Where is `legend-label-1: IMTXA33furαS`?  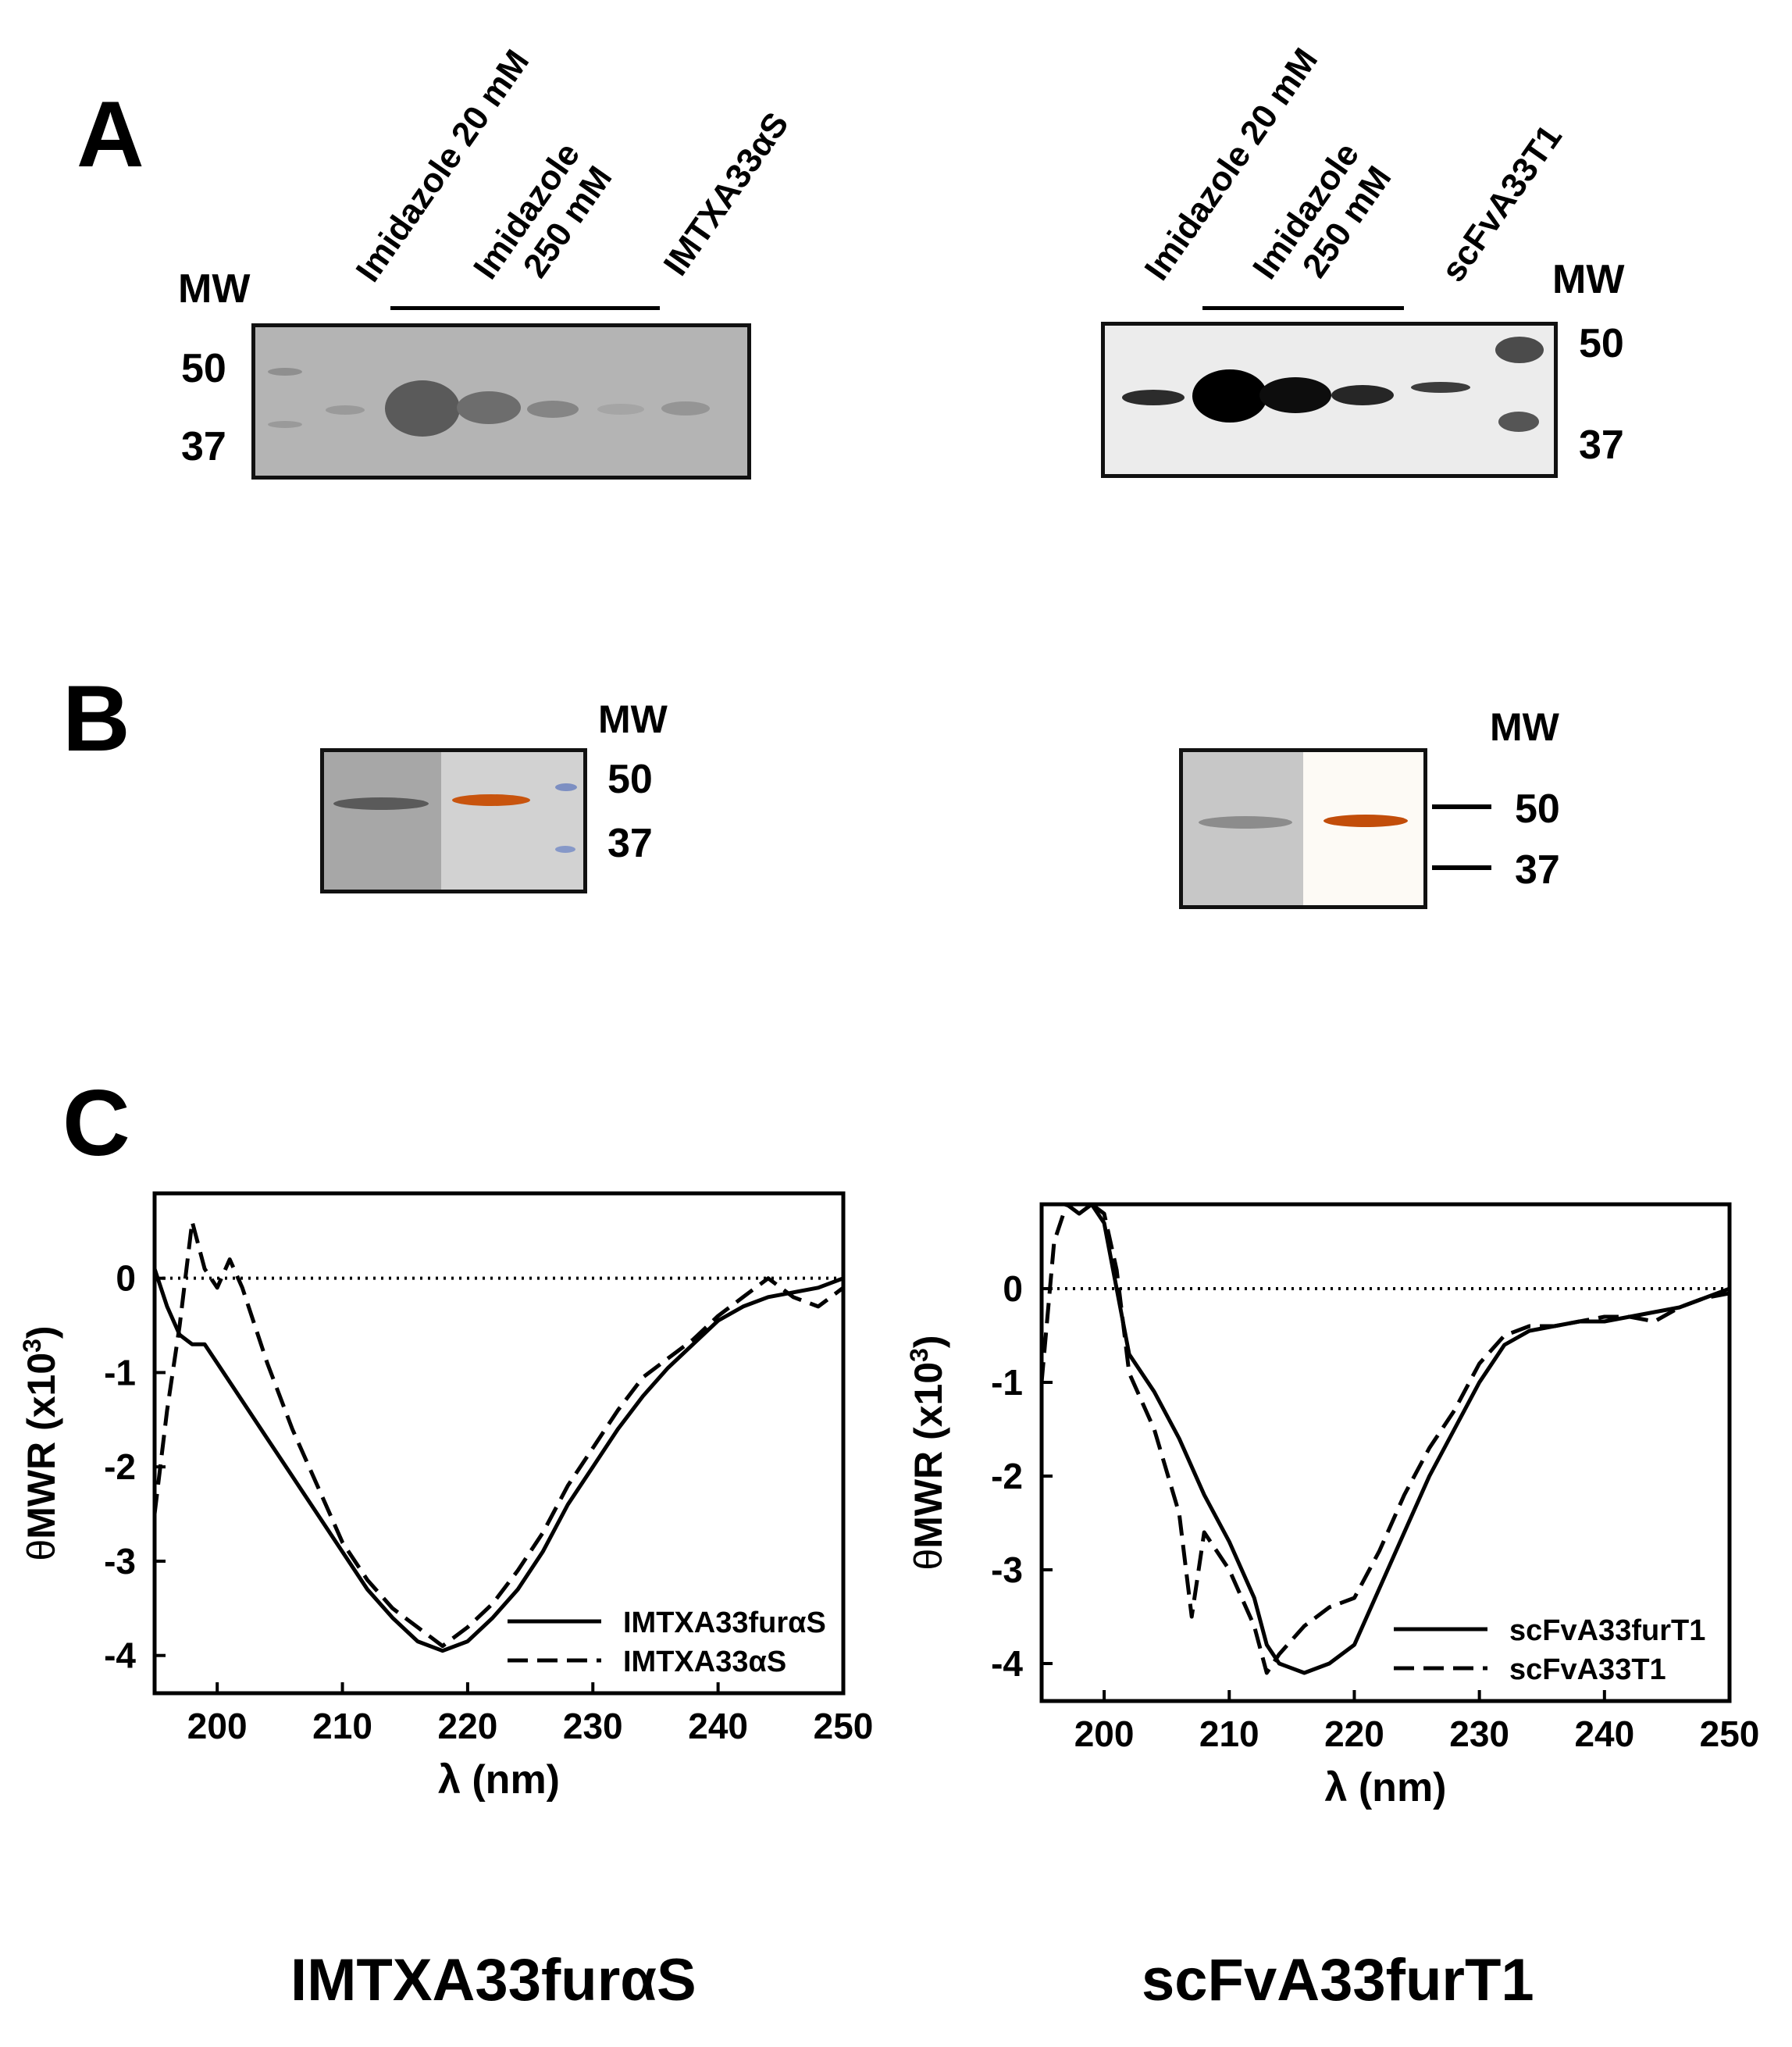 legend-label-1: IMTXA33furαS is located at coordinates (724, 1623).